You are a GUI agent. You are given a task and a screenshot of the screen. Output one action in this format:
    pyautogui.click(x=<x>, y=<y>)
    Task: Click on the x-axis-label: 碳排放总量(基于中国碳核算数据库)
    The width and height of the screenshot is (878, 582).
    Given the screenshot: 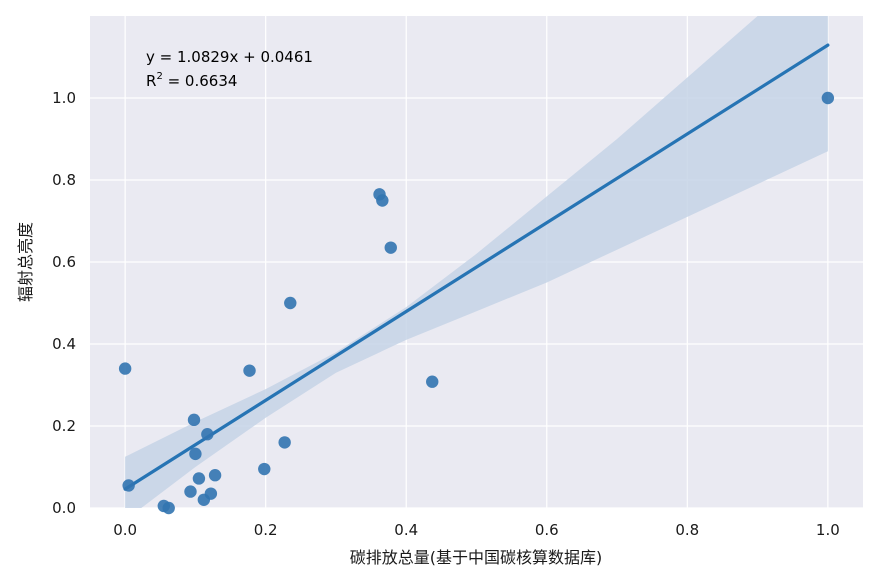 What is the action you would take?
    pyautogui.click(x=476, y=557)
    